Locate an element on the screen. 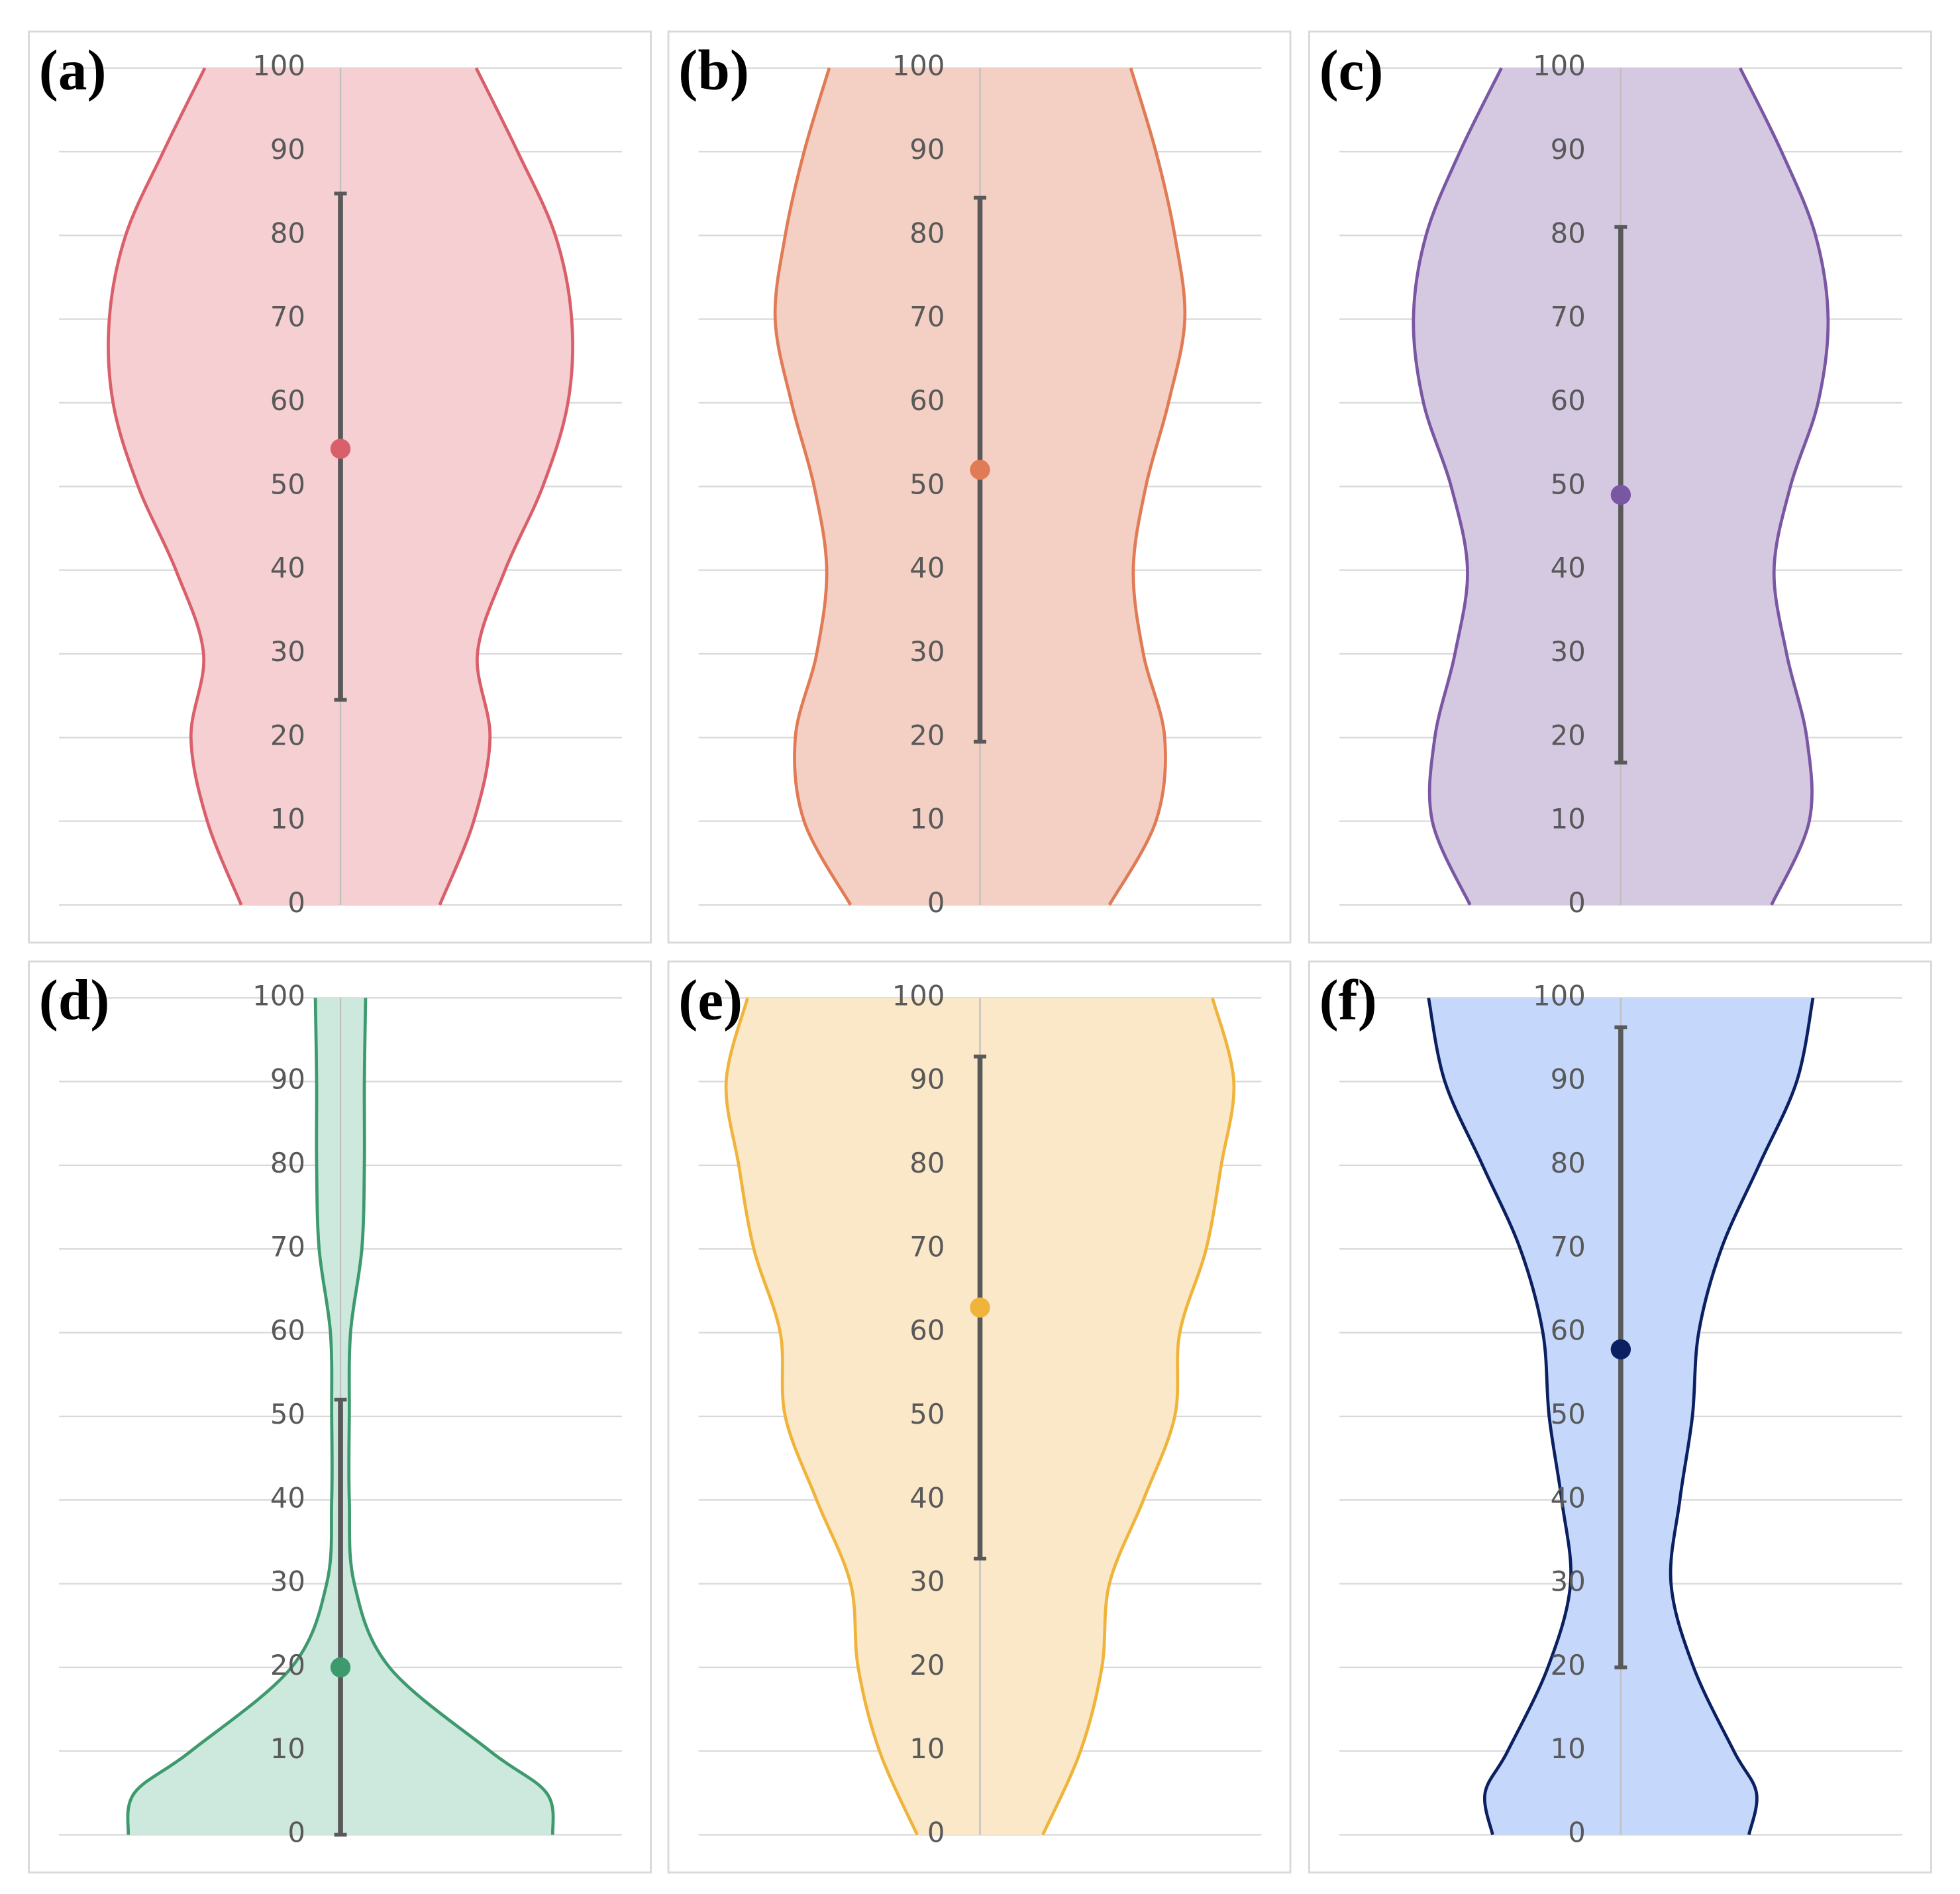 Image resolution: width=1960 pixels, height=1894 pixels. panel-label: (d) is located at coordinates (74, 1000).